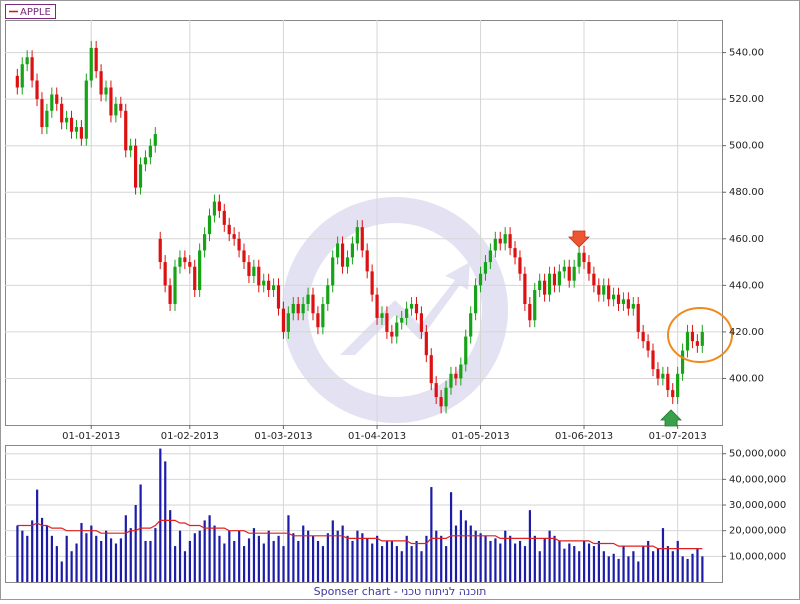  What do you see at coordinates (377, 436) in the screenshot?
I see `x-tick-label: 01-04-2013` at bounding box center [377, 436].